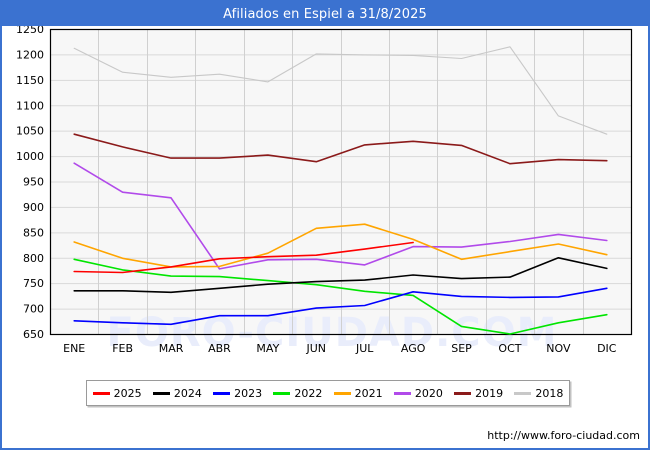  I want to click on y-tick-label: 1100, so click(30, 105).